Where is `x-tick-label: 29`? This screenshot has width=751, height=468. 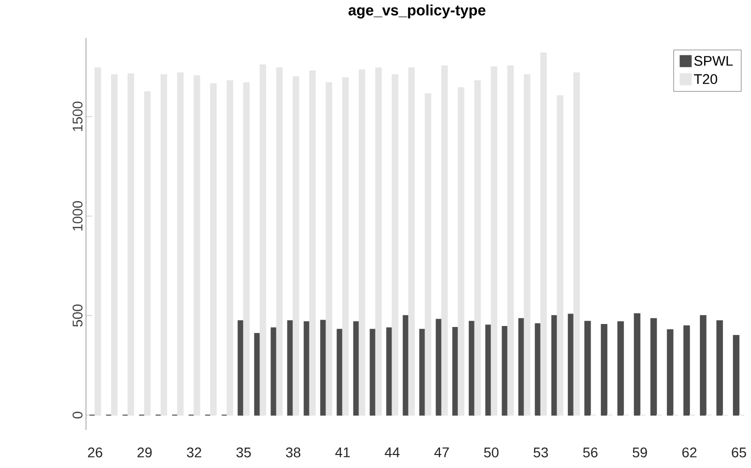
x-tick-label: 29 is located at coordinates (145, 453).